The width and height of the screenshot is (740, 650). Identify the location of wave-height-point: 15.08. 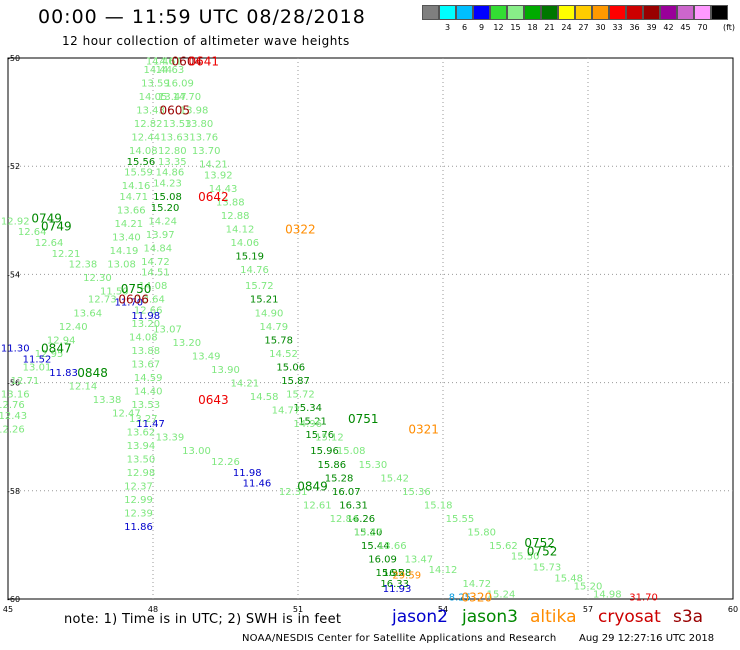
(167, 197).